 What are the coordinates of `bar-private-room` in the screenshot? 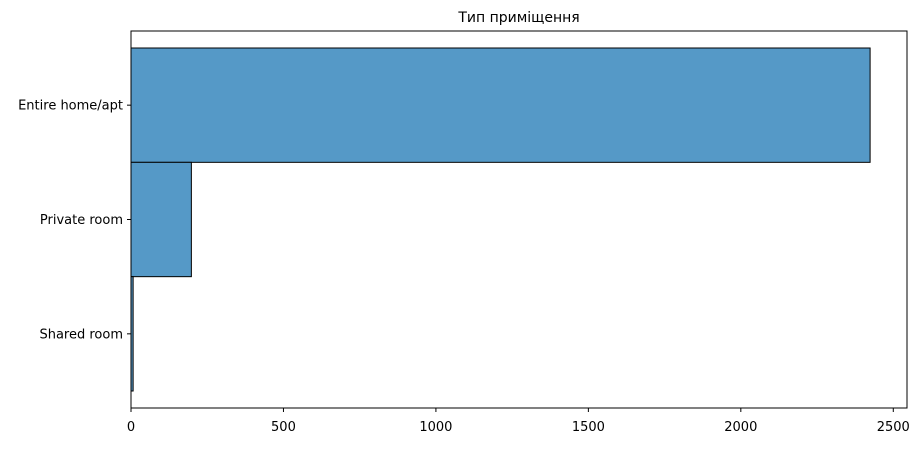 It's located at (161, 219).